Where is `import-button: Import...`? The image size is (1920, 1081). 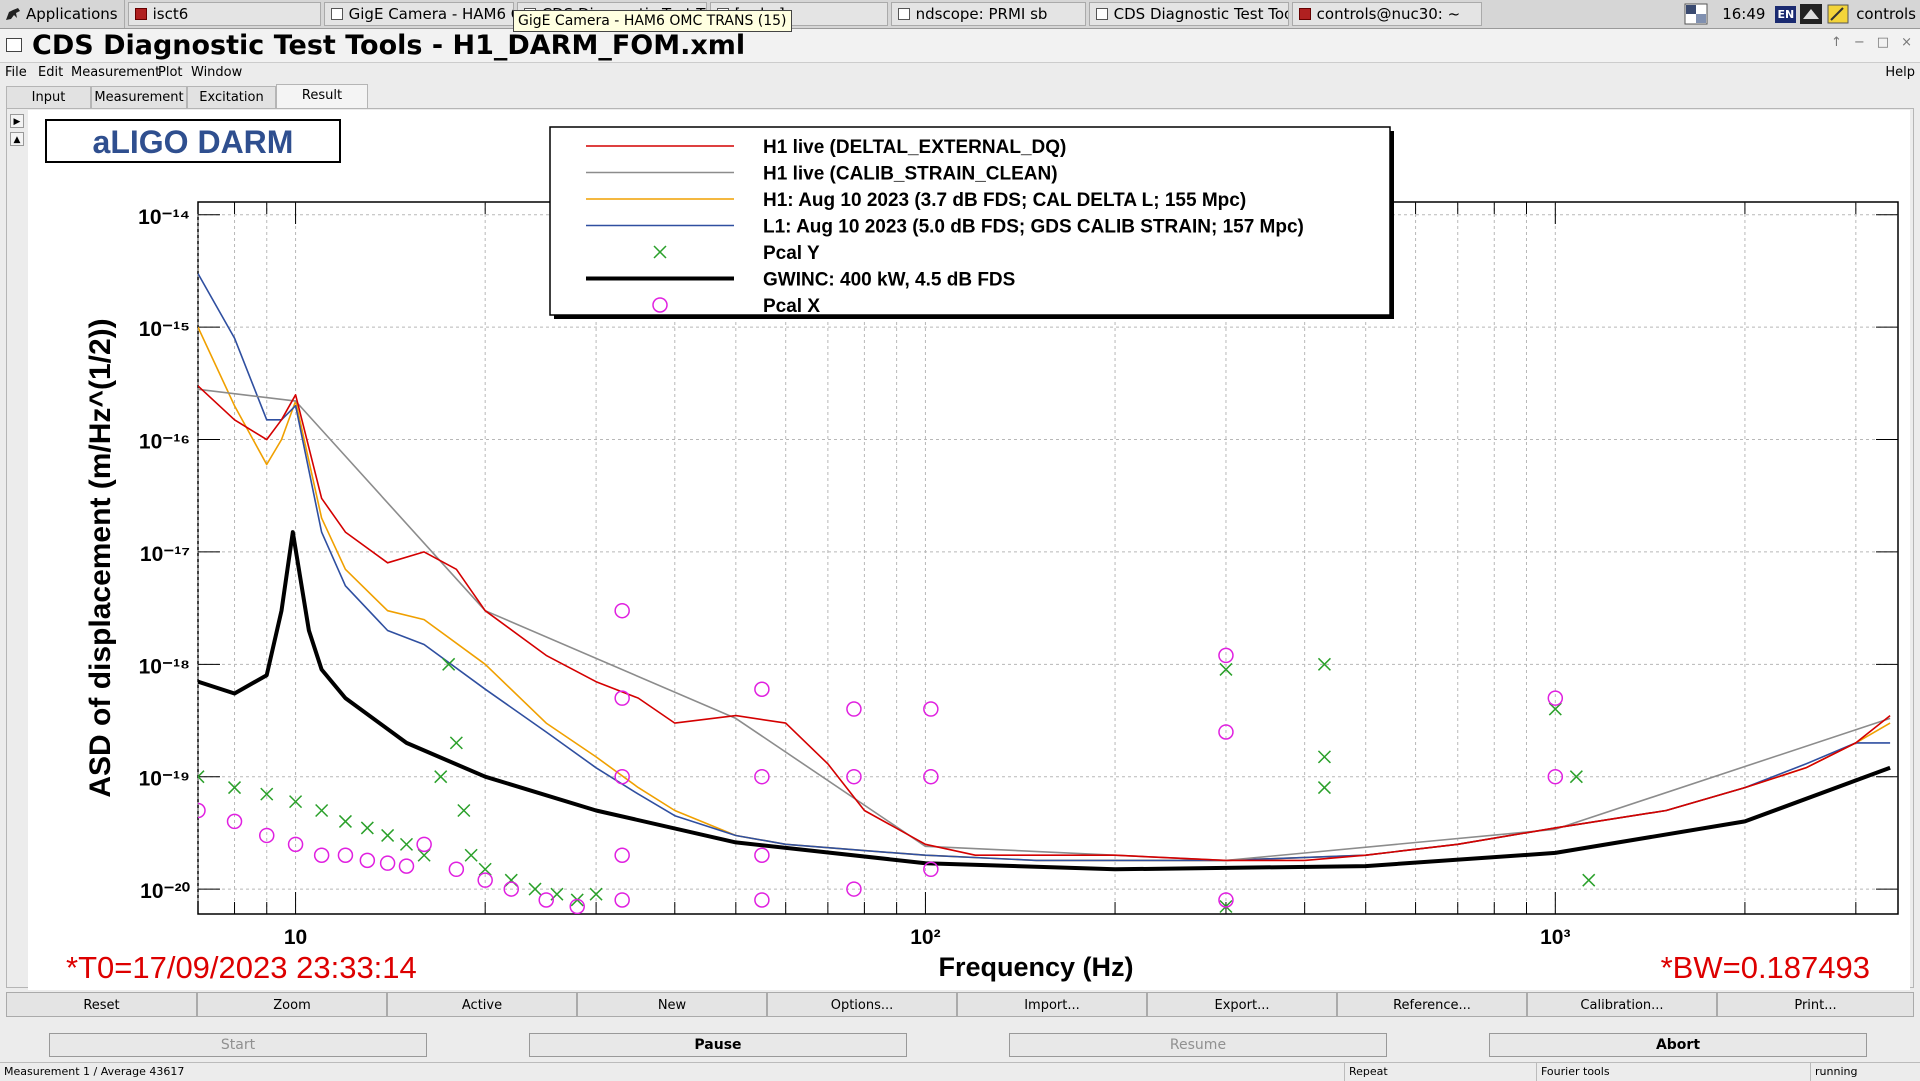
import-button: Import... is located at coordinates (1052, 1004).